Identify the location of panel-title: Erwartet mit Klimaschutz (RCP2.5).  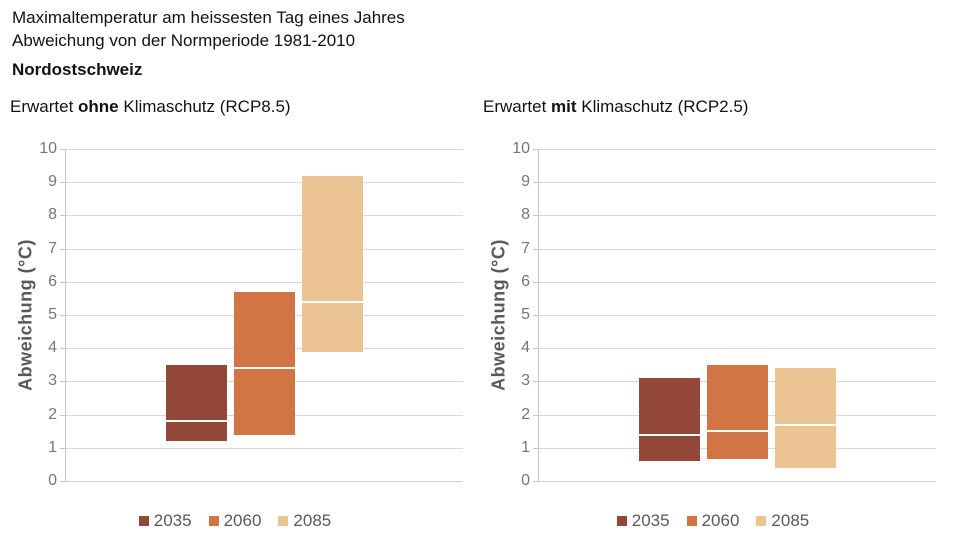
(615, 107).